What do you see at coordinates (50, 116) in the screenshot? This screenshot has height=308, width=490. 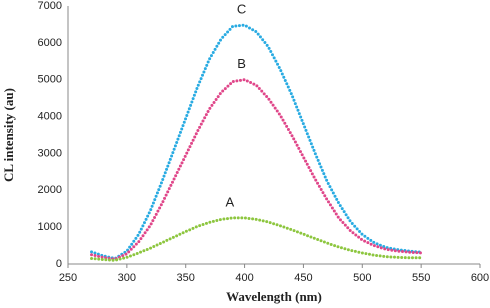 I see `y-tick-label: 4000` at bounding box center [50, 116].